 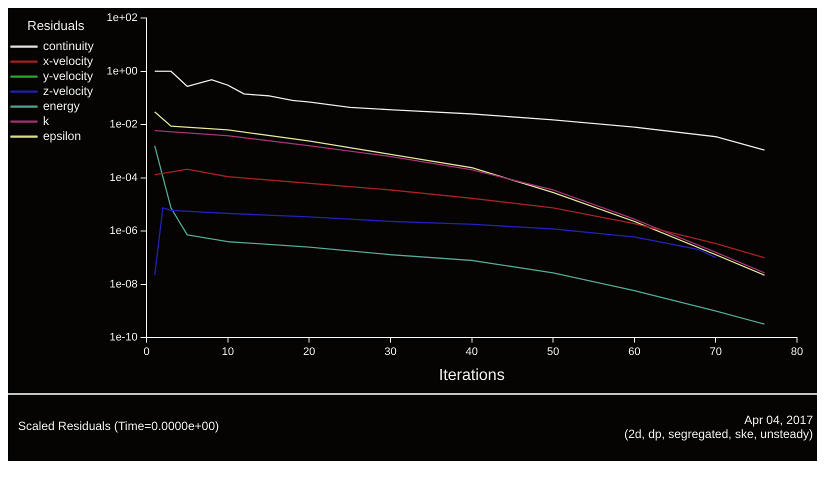 What do you see at coordinates (46, 121) in the screenshot?
I see `legend-label: k` at bounding box center [46, 121].